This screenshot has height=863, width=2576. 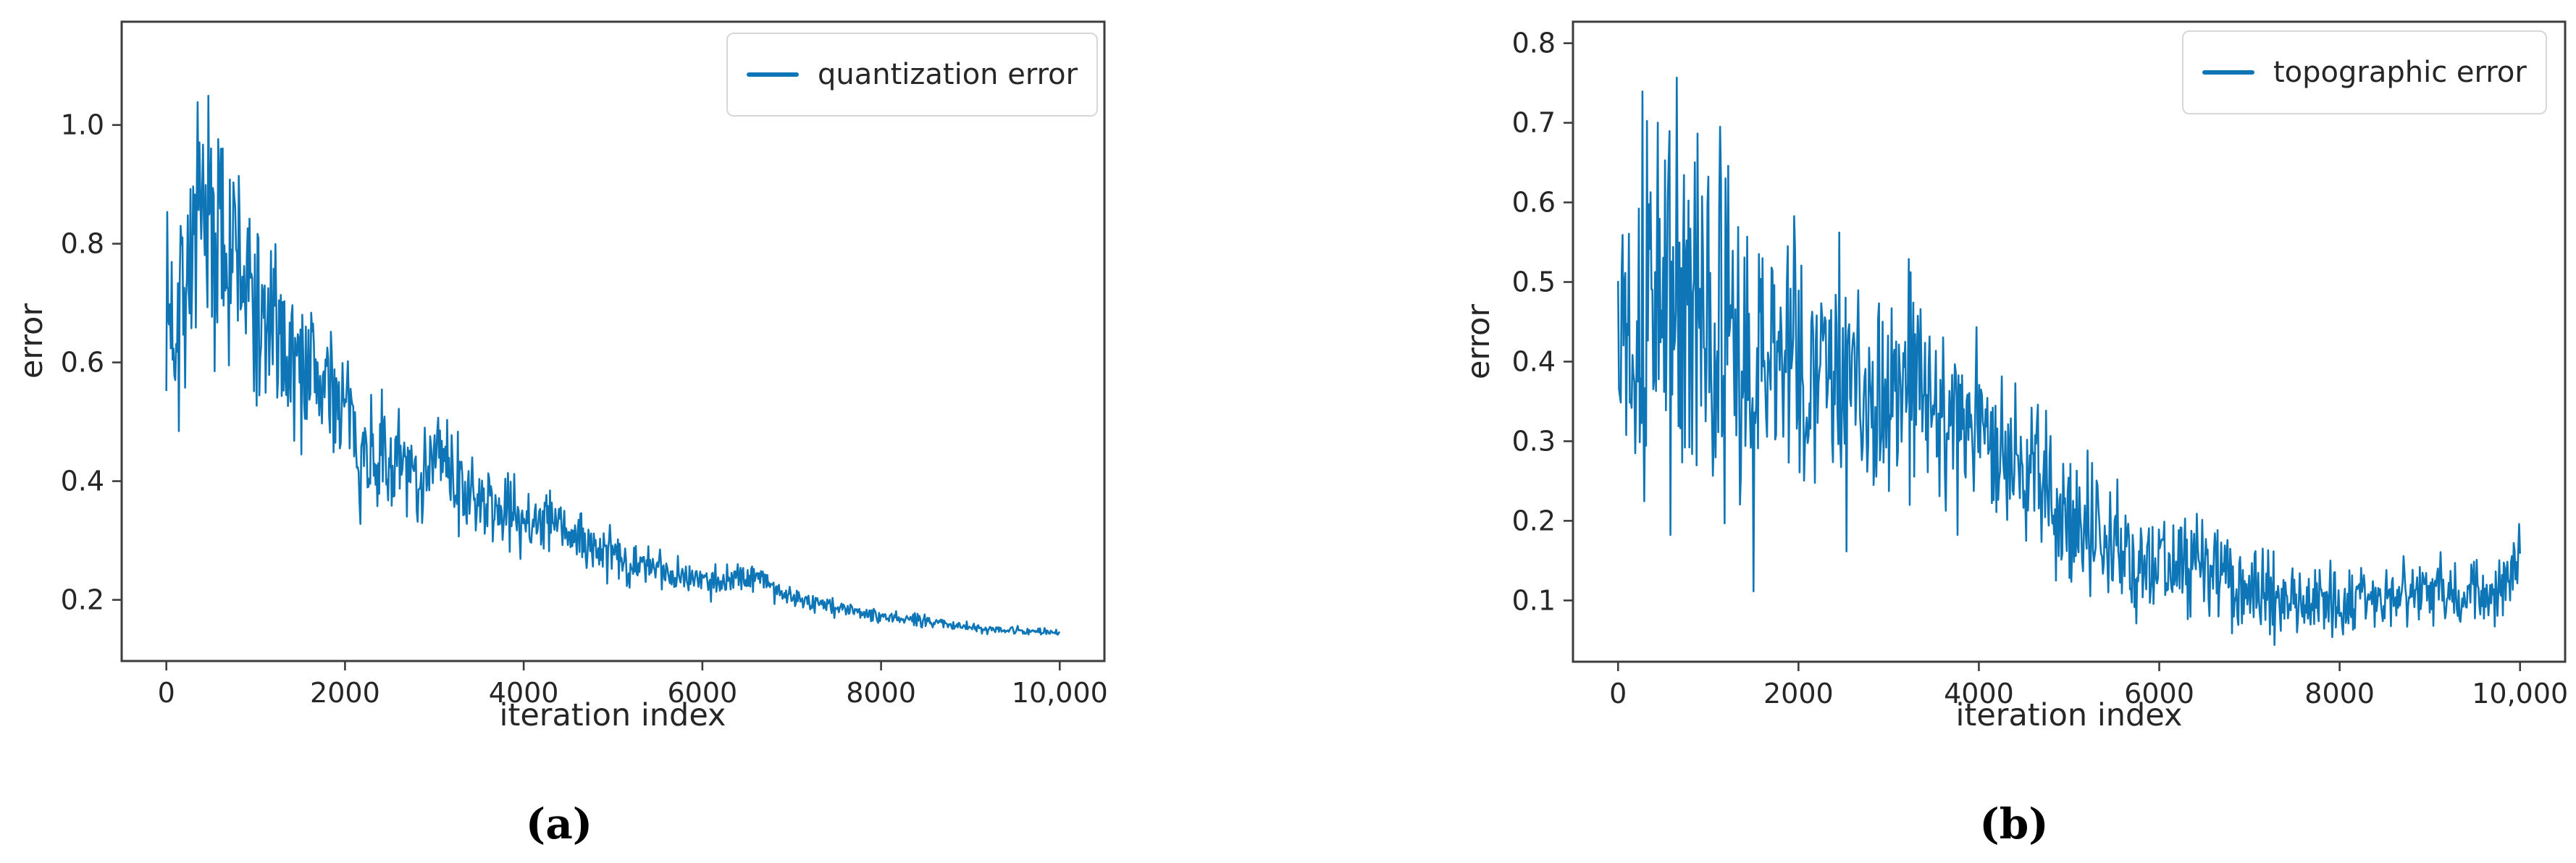 What do you see at coordinates (948, 74) in the screenshot?
I see `legend-label: quantization error` at bounding box center [948, 74].